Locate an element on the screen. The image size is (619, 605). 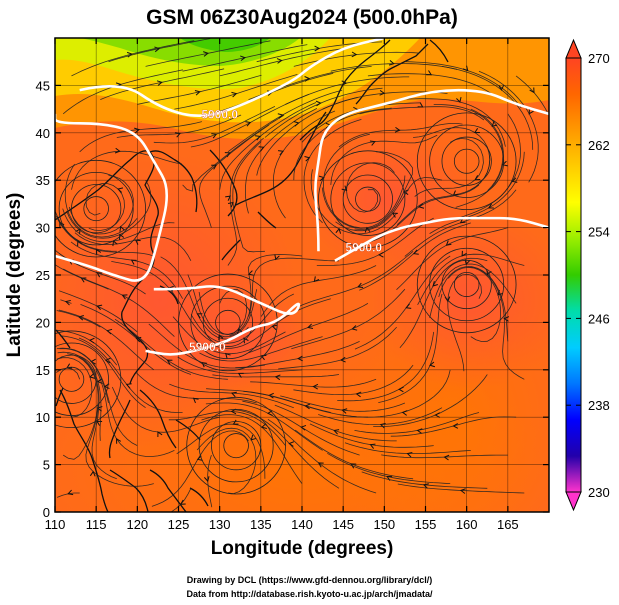
colorbar-min-arrow is located at coordinates (573, 501).